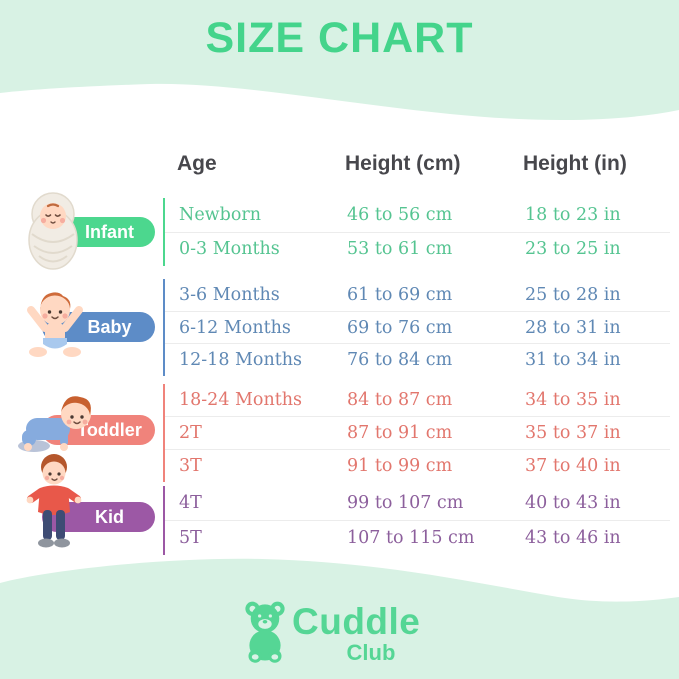  Describe the element at coordinates (400, 214) in the screenshot. I see `height-cm-cell: 46 to 56 cm` at that location.